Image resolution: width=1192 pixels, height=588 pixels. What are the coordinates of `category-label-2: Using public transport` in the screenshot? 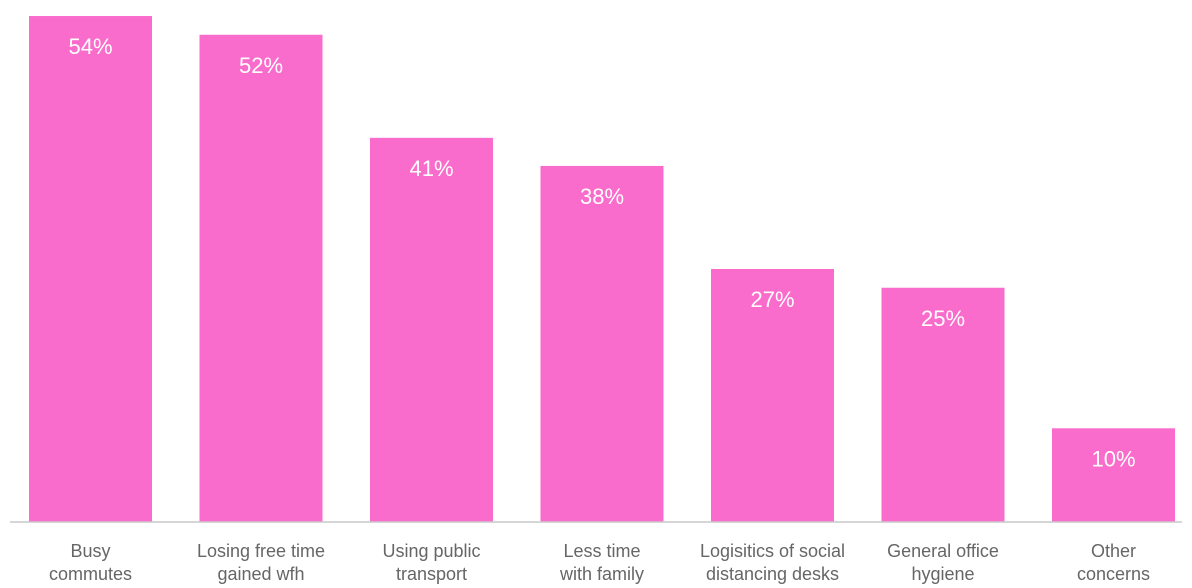 It's located at (431, 562).